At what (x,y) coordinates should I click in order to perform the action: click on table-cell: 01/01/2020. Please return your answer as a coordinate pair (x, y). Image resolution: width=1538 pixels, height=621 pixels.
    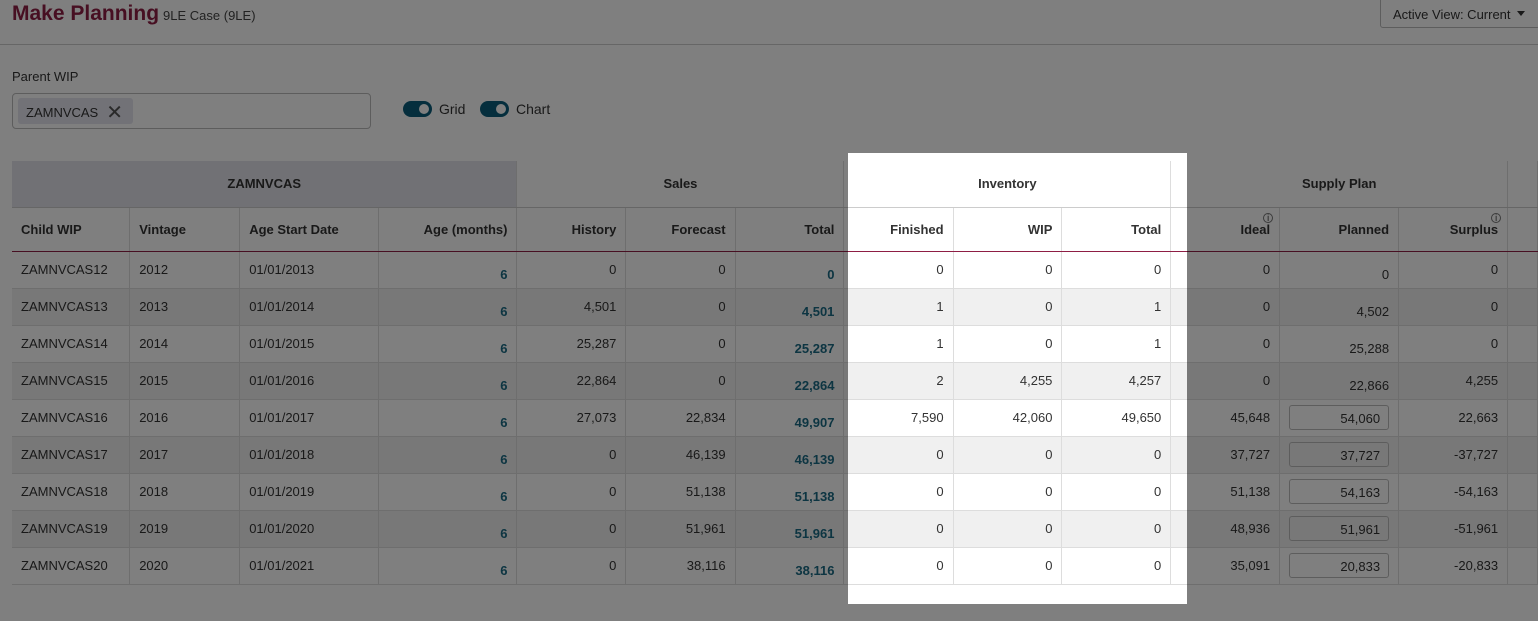
    Looking at the image, I should click on (309, 529).